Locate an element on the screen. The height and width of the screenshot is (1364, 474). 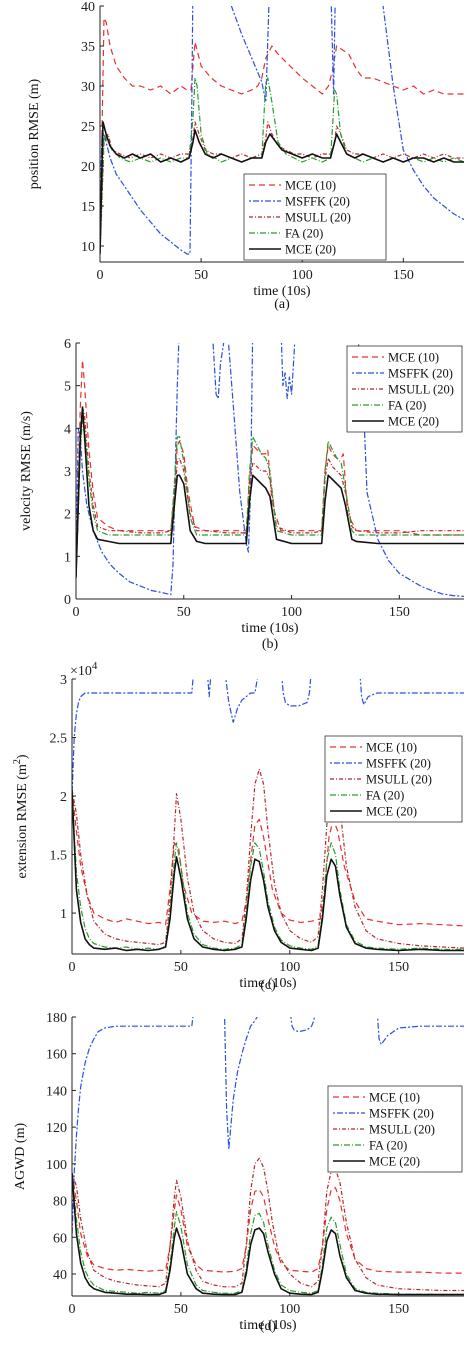
panel-caption: (d) is located at coordinates (268, 1326).